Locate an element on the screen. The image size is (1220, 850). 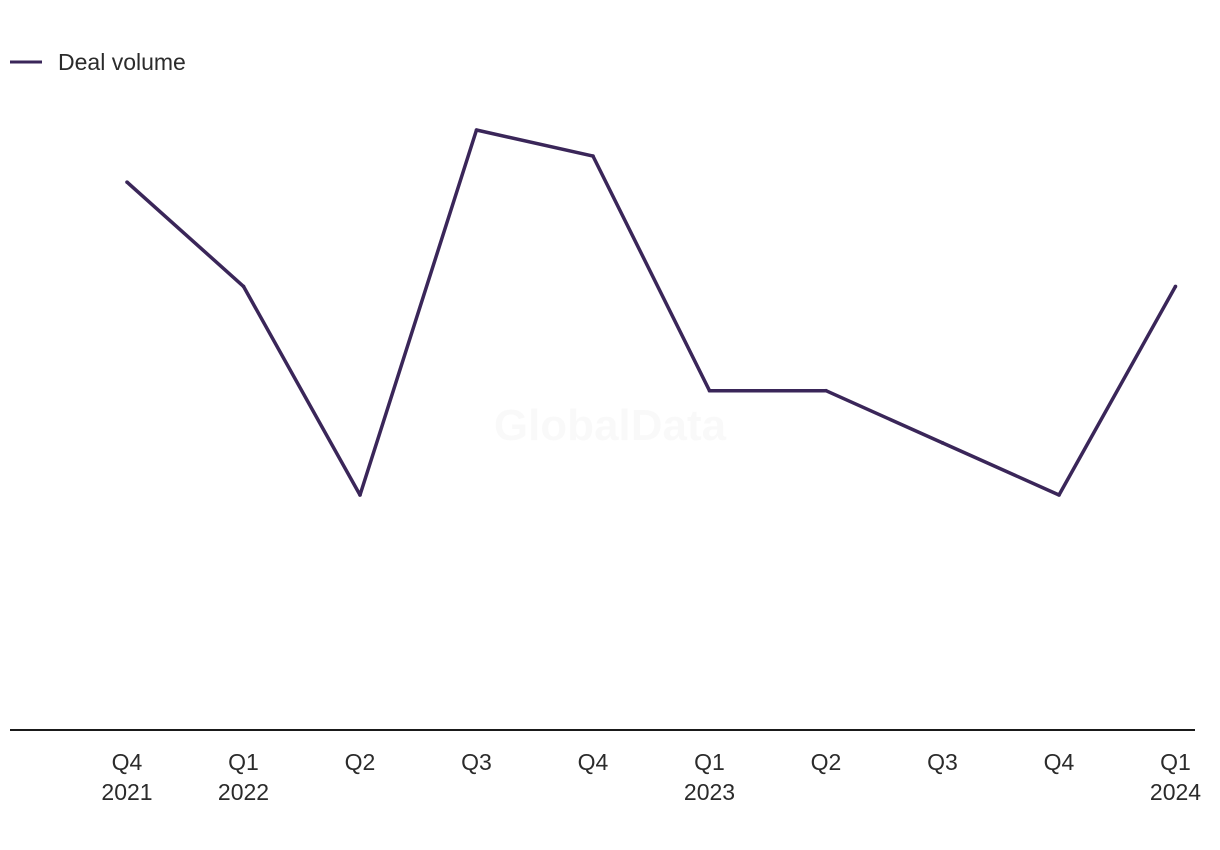
legend: Deal volume is located at coordinates (98, 62).